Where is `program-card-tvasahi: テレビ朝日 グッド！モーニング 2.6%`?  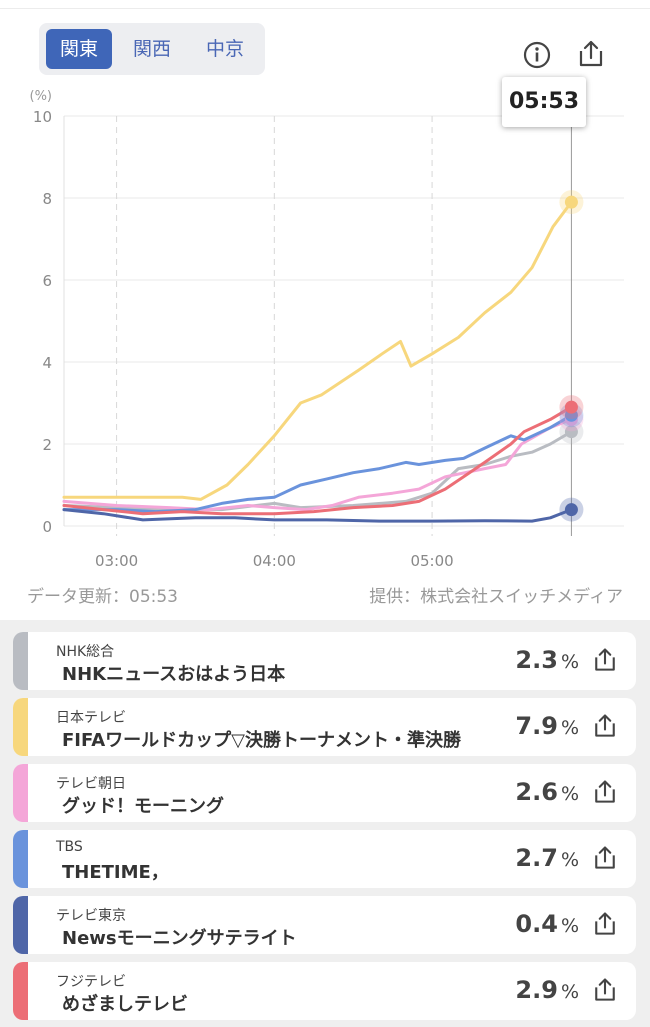 program-card-tvasahi: テレビ朝日 グッド！モーニング 2.6% is located at coordinates (324, 793).